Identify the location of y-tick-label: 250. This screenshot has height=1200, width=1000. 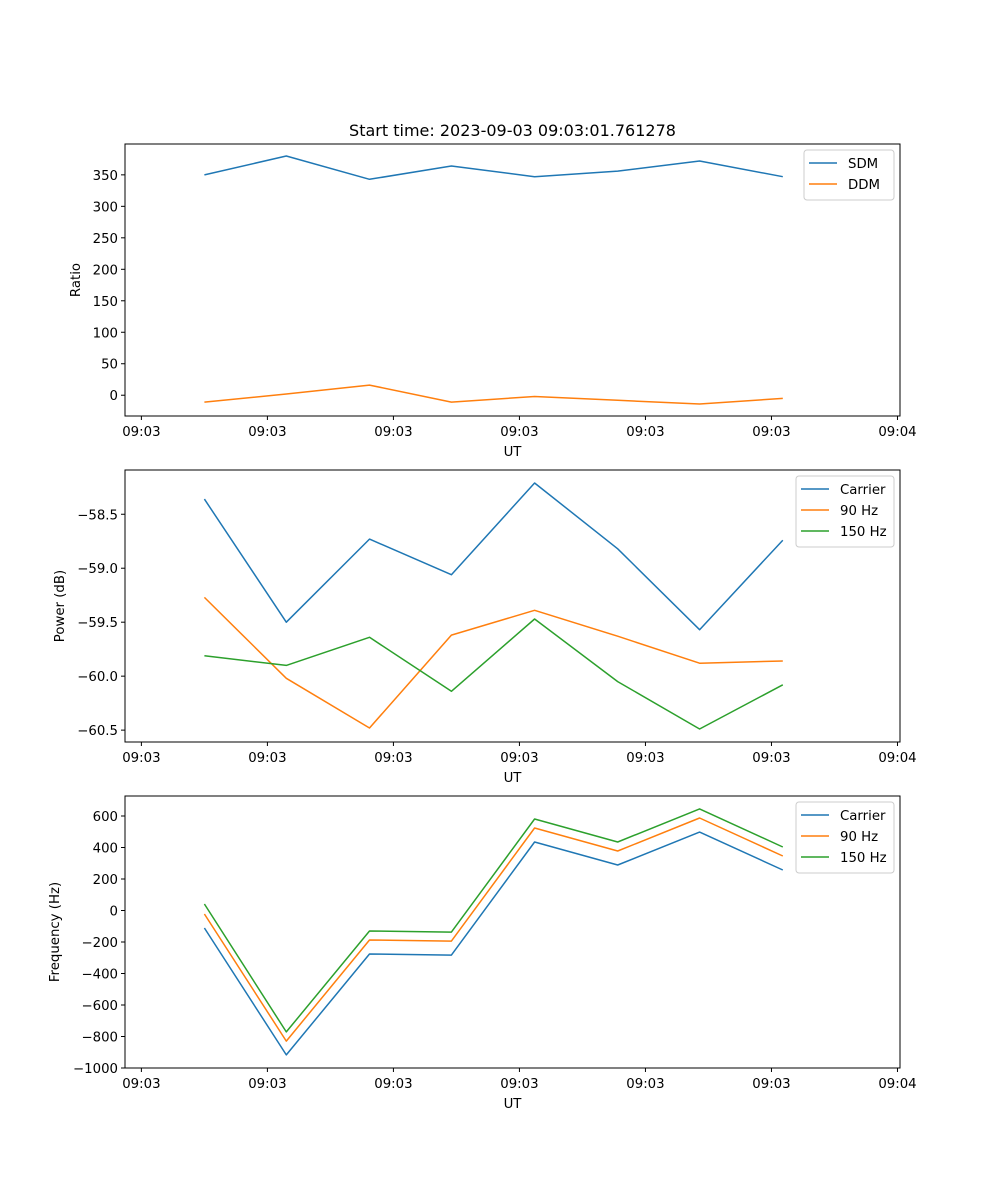
(105, 239).